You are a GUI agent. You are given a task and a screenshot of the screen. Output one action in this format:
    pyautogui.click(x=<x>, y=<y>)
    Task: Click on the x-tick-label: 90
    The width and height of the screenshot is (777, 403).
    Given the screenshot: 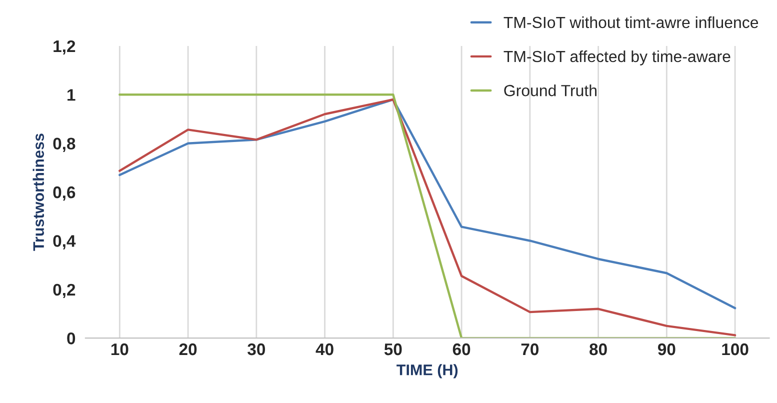 What is the action you would take?
    pyautogui.click(x=667, y=349)
    